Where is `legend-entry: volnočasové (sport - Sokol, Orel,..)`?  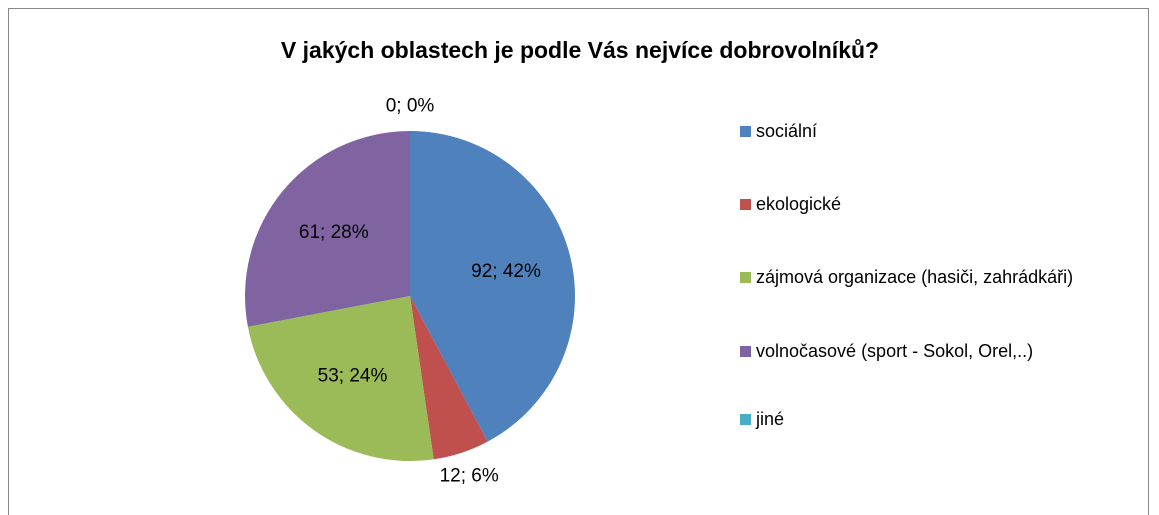 legend-entry: volnočasové (sport - Sokol, Orel,..) is located at coordinates (925, 351).